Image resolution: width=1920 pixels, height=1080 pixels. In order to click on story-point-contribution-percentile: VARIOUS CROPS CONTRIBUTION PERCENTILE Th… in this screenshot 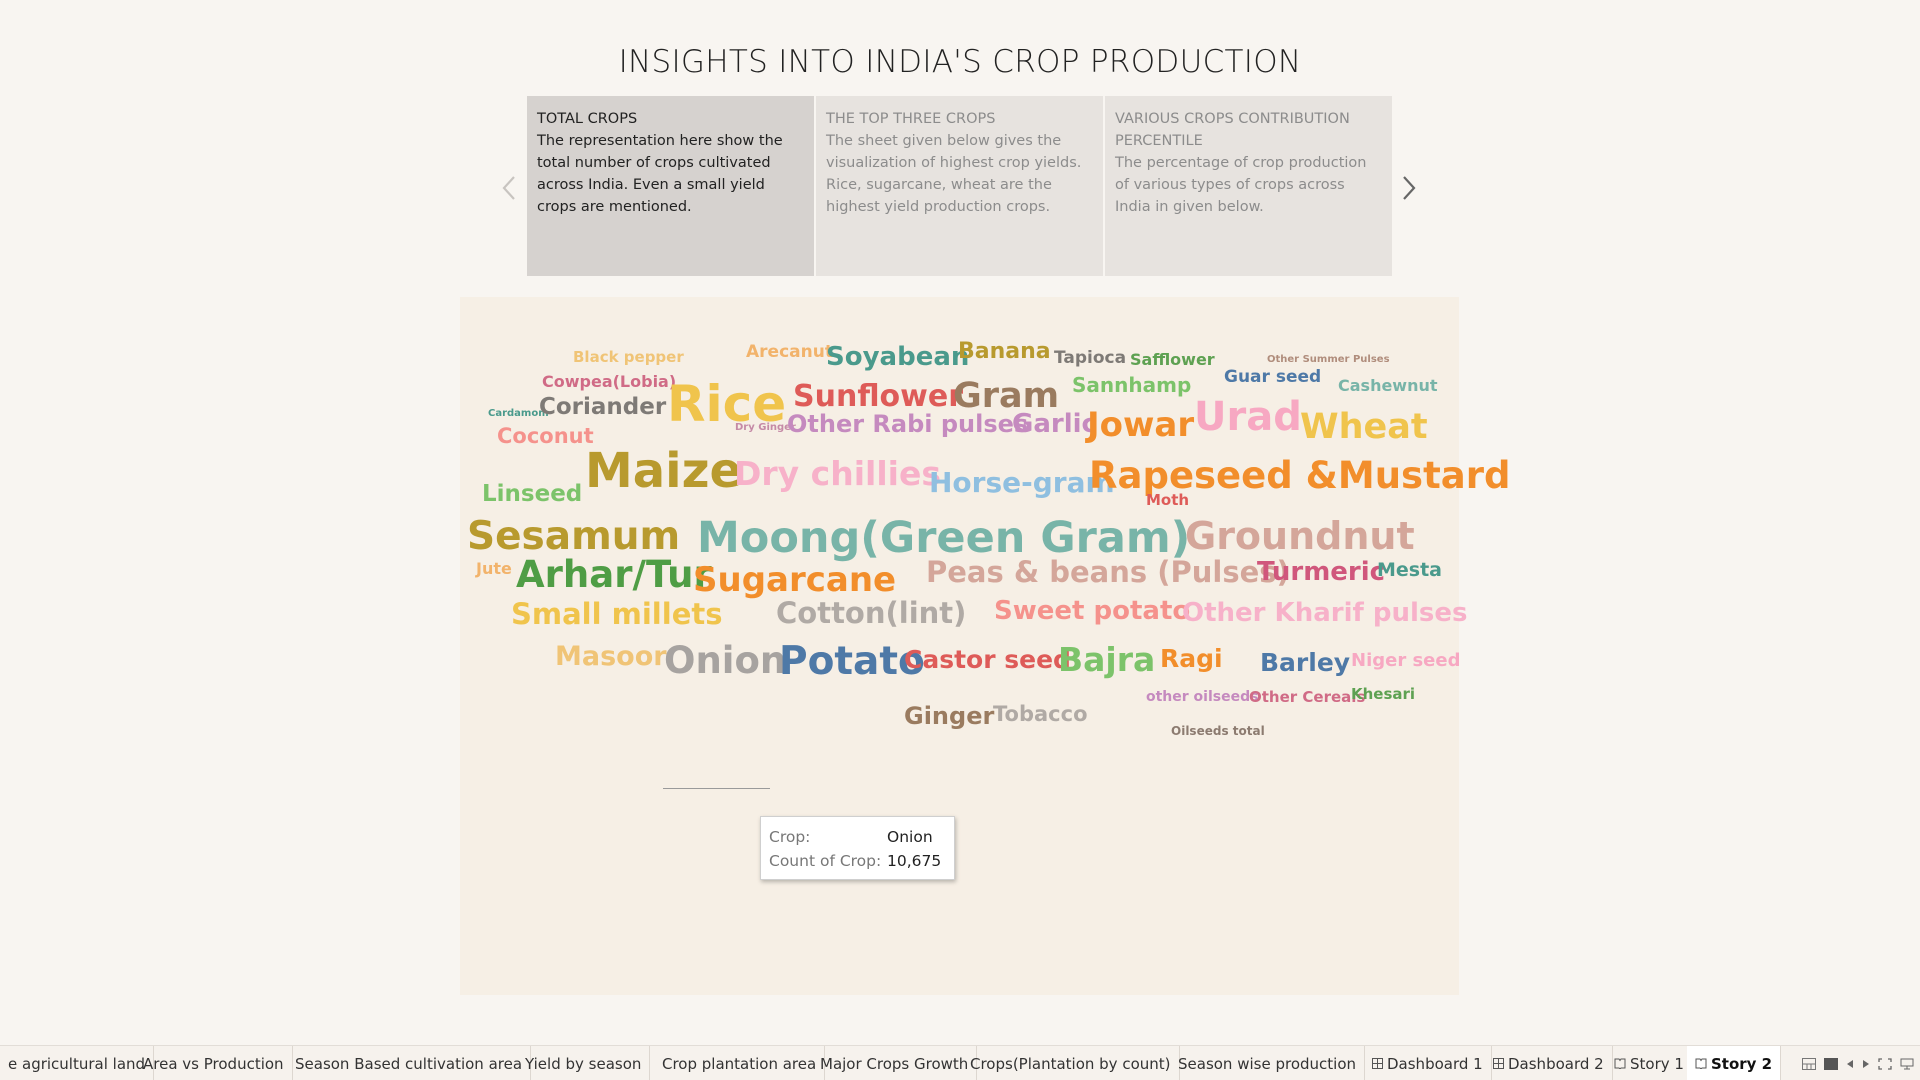, I will do `click(1248, 186)`.